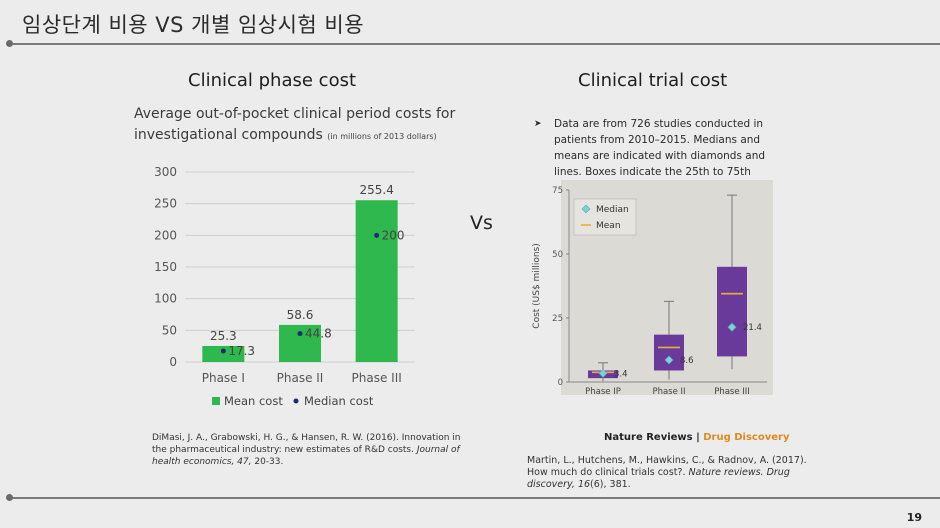 The image size is (940, 528). What do you see at coordinates (658, 478) in the screenshot?
I see `right-reference-journal: Nature reviews. Drug discovery, 16` at bounding box center [658, 478].